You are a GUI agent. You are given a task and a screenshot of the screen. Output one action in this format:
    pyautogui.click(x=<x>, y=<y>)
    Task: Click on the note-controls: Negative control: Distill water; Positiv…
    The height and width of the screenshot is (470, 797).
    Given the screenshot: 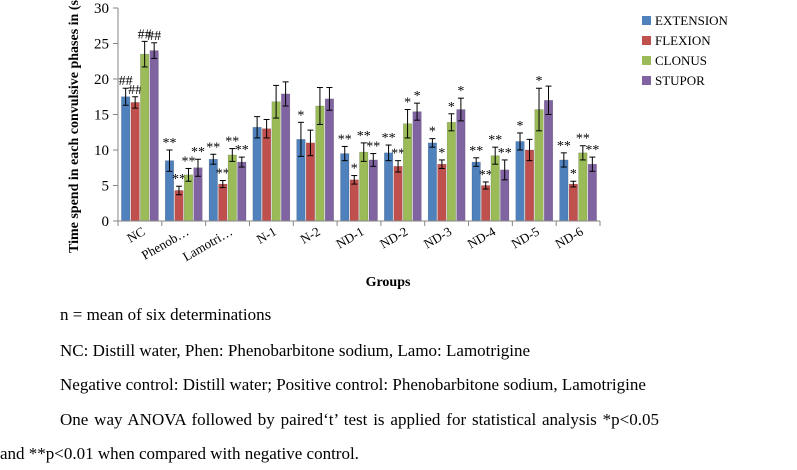 What is the action you would take?
    pyautogui.click(x=353, y=384)
    